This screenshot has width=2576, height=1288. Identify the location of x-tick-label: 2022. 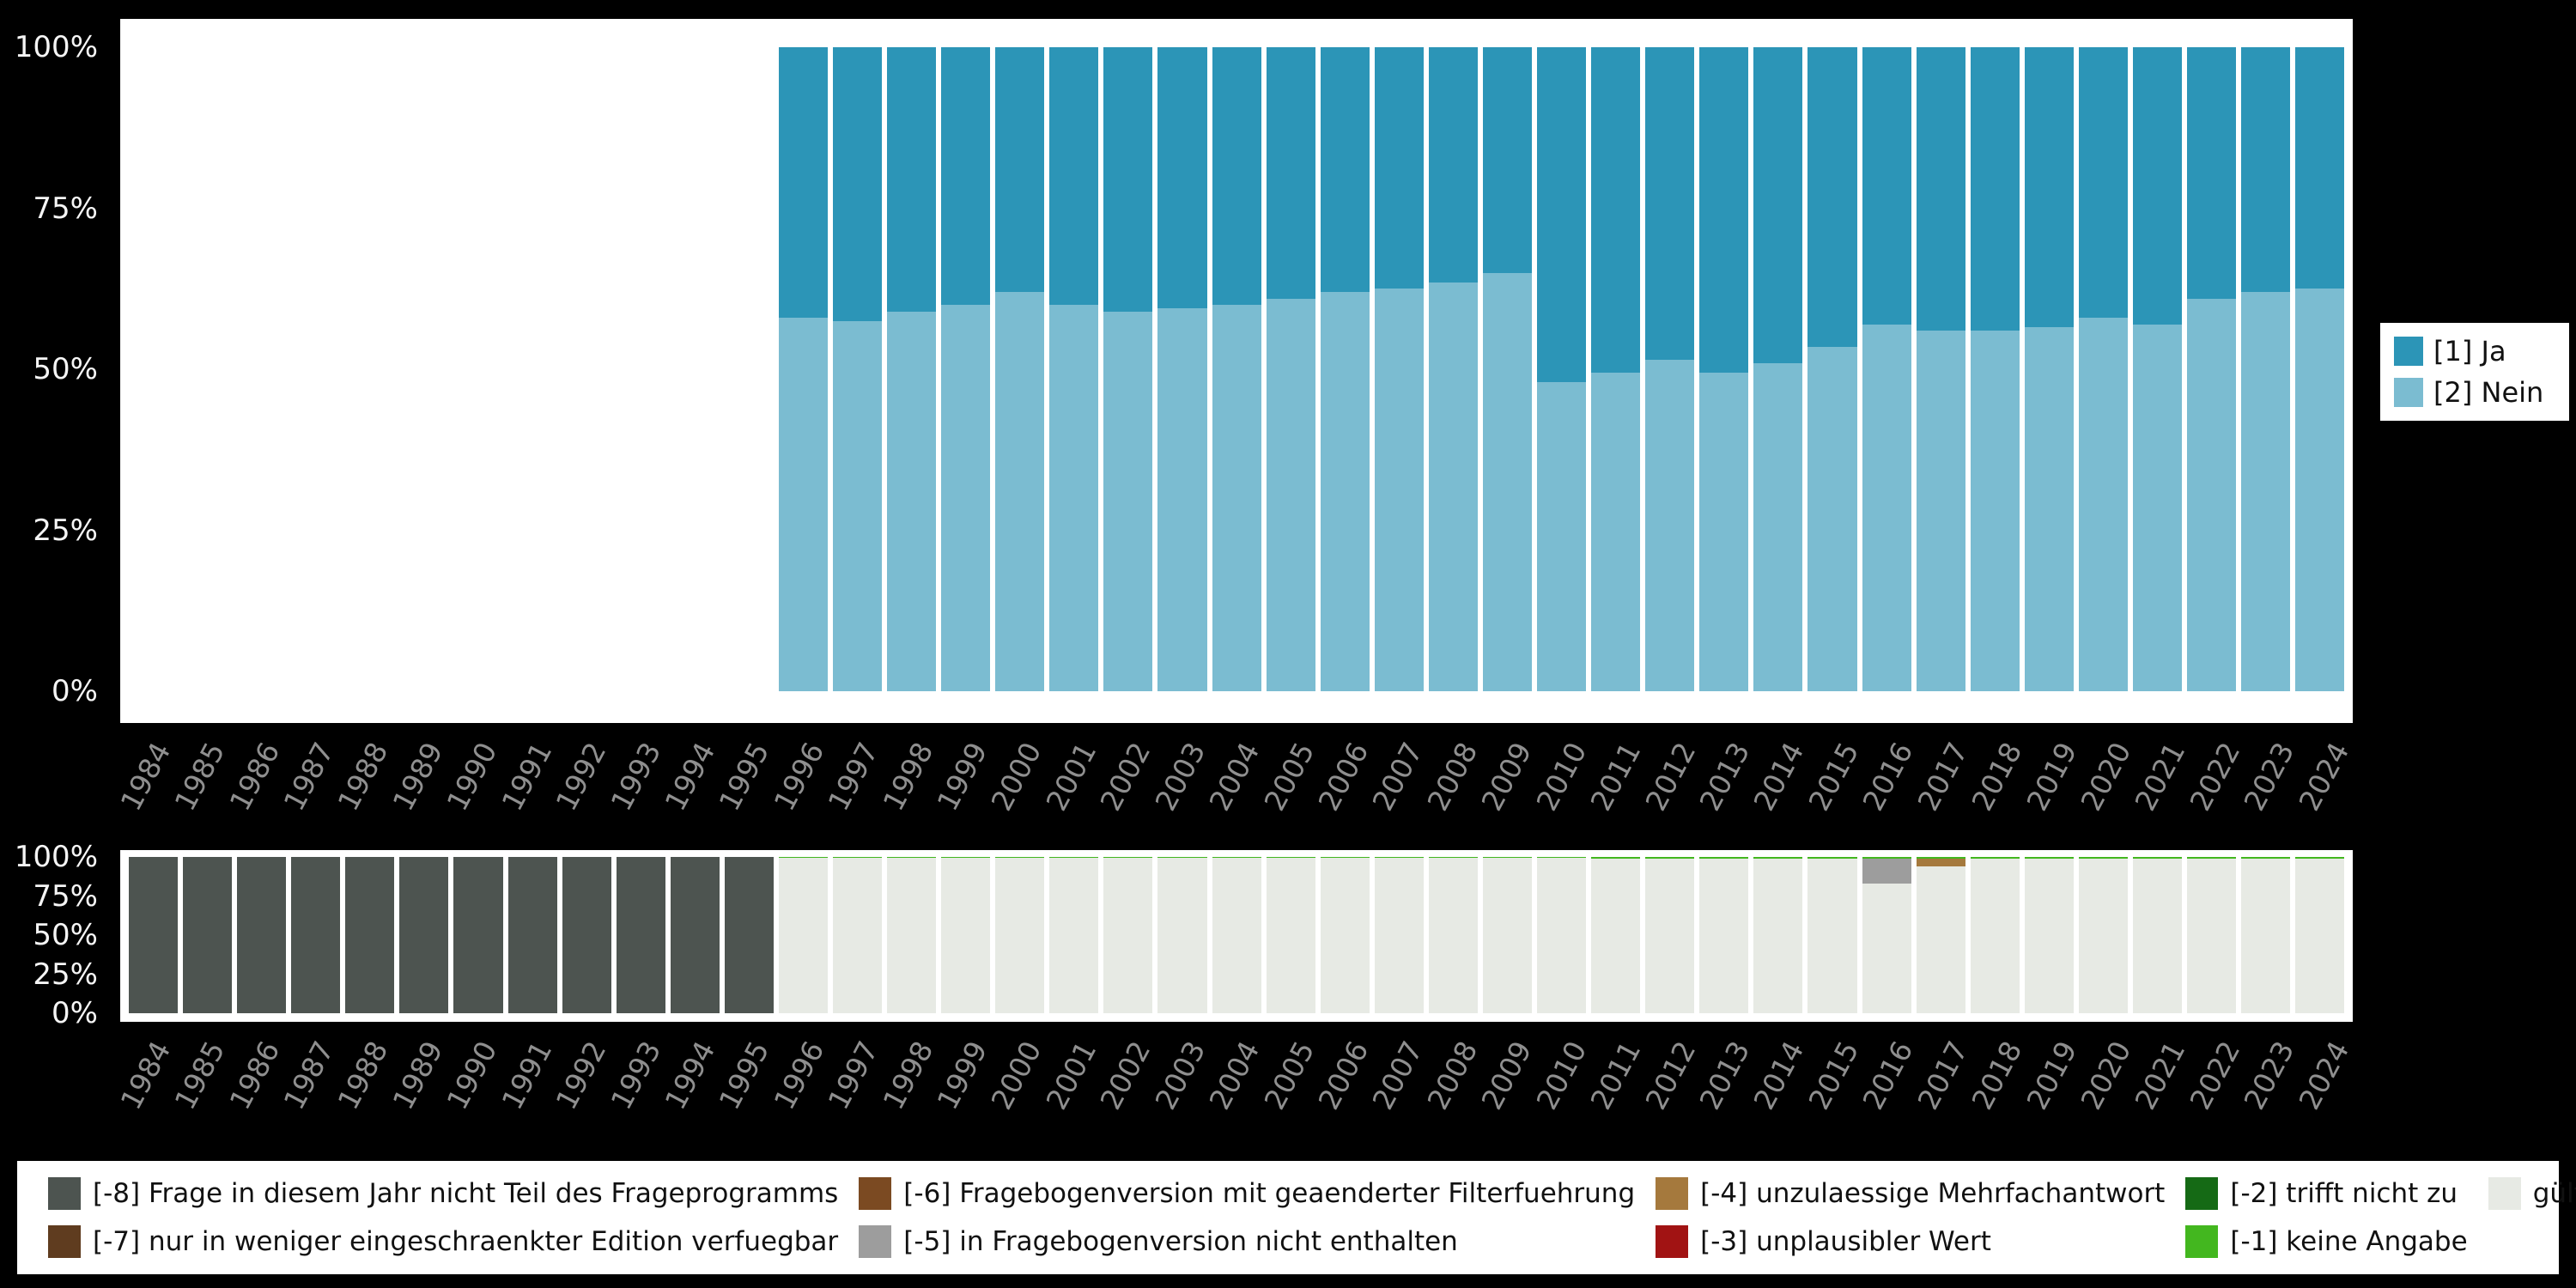
(2215, 1075).